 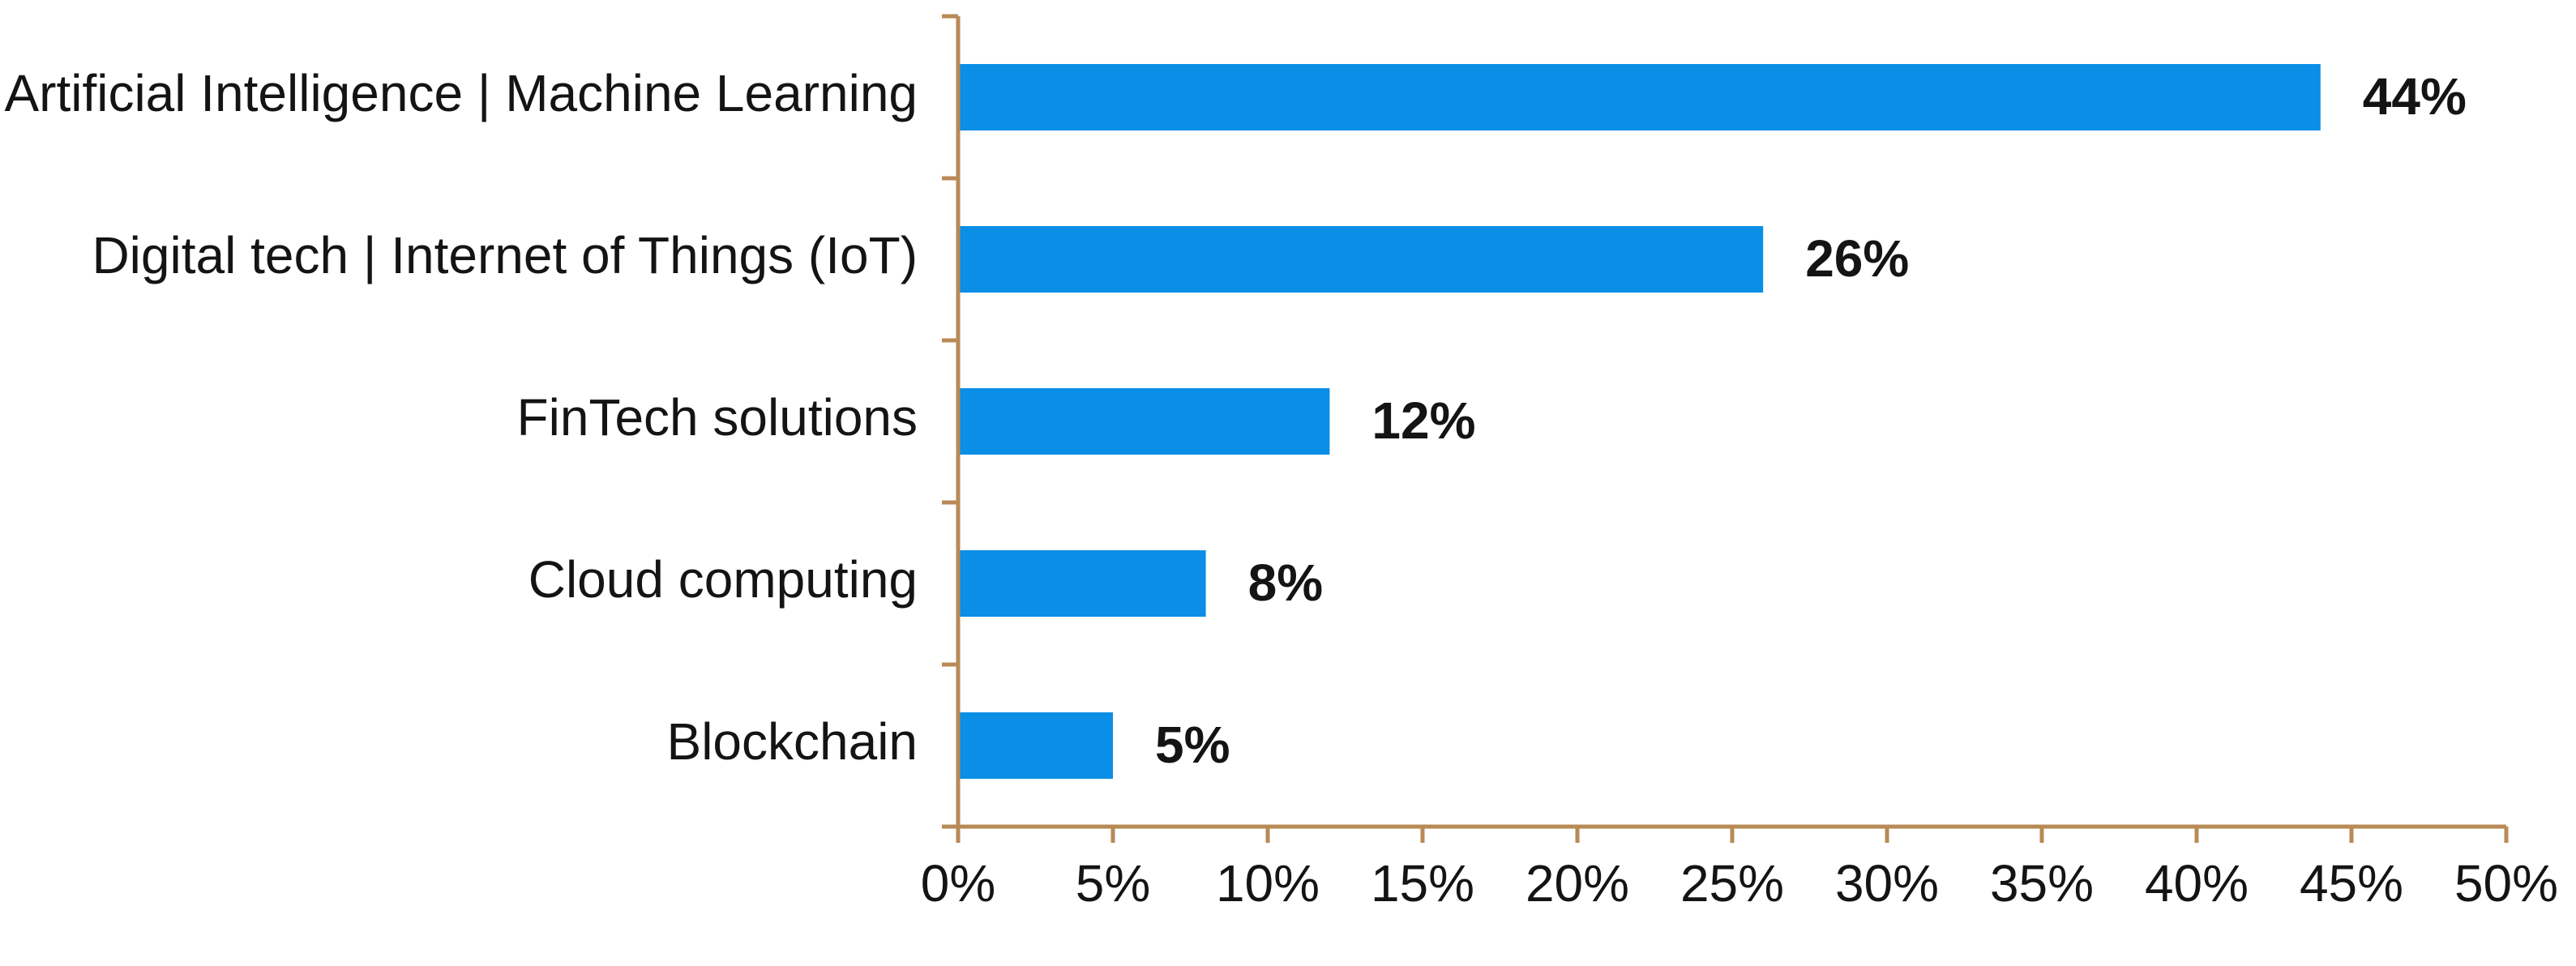 What do you see at coordinates (2415, 96) in the screenshot?
I see `data-label: 44%` at bounding box center [2415, 96].